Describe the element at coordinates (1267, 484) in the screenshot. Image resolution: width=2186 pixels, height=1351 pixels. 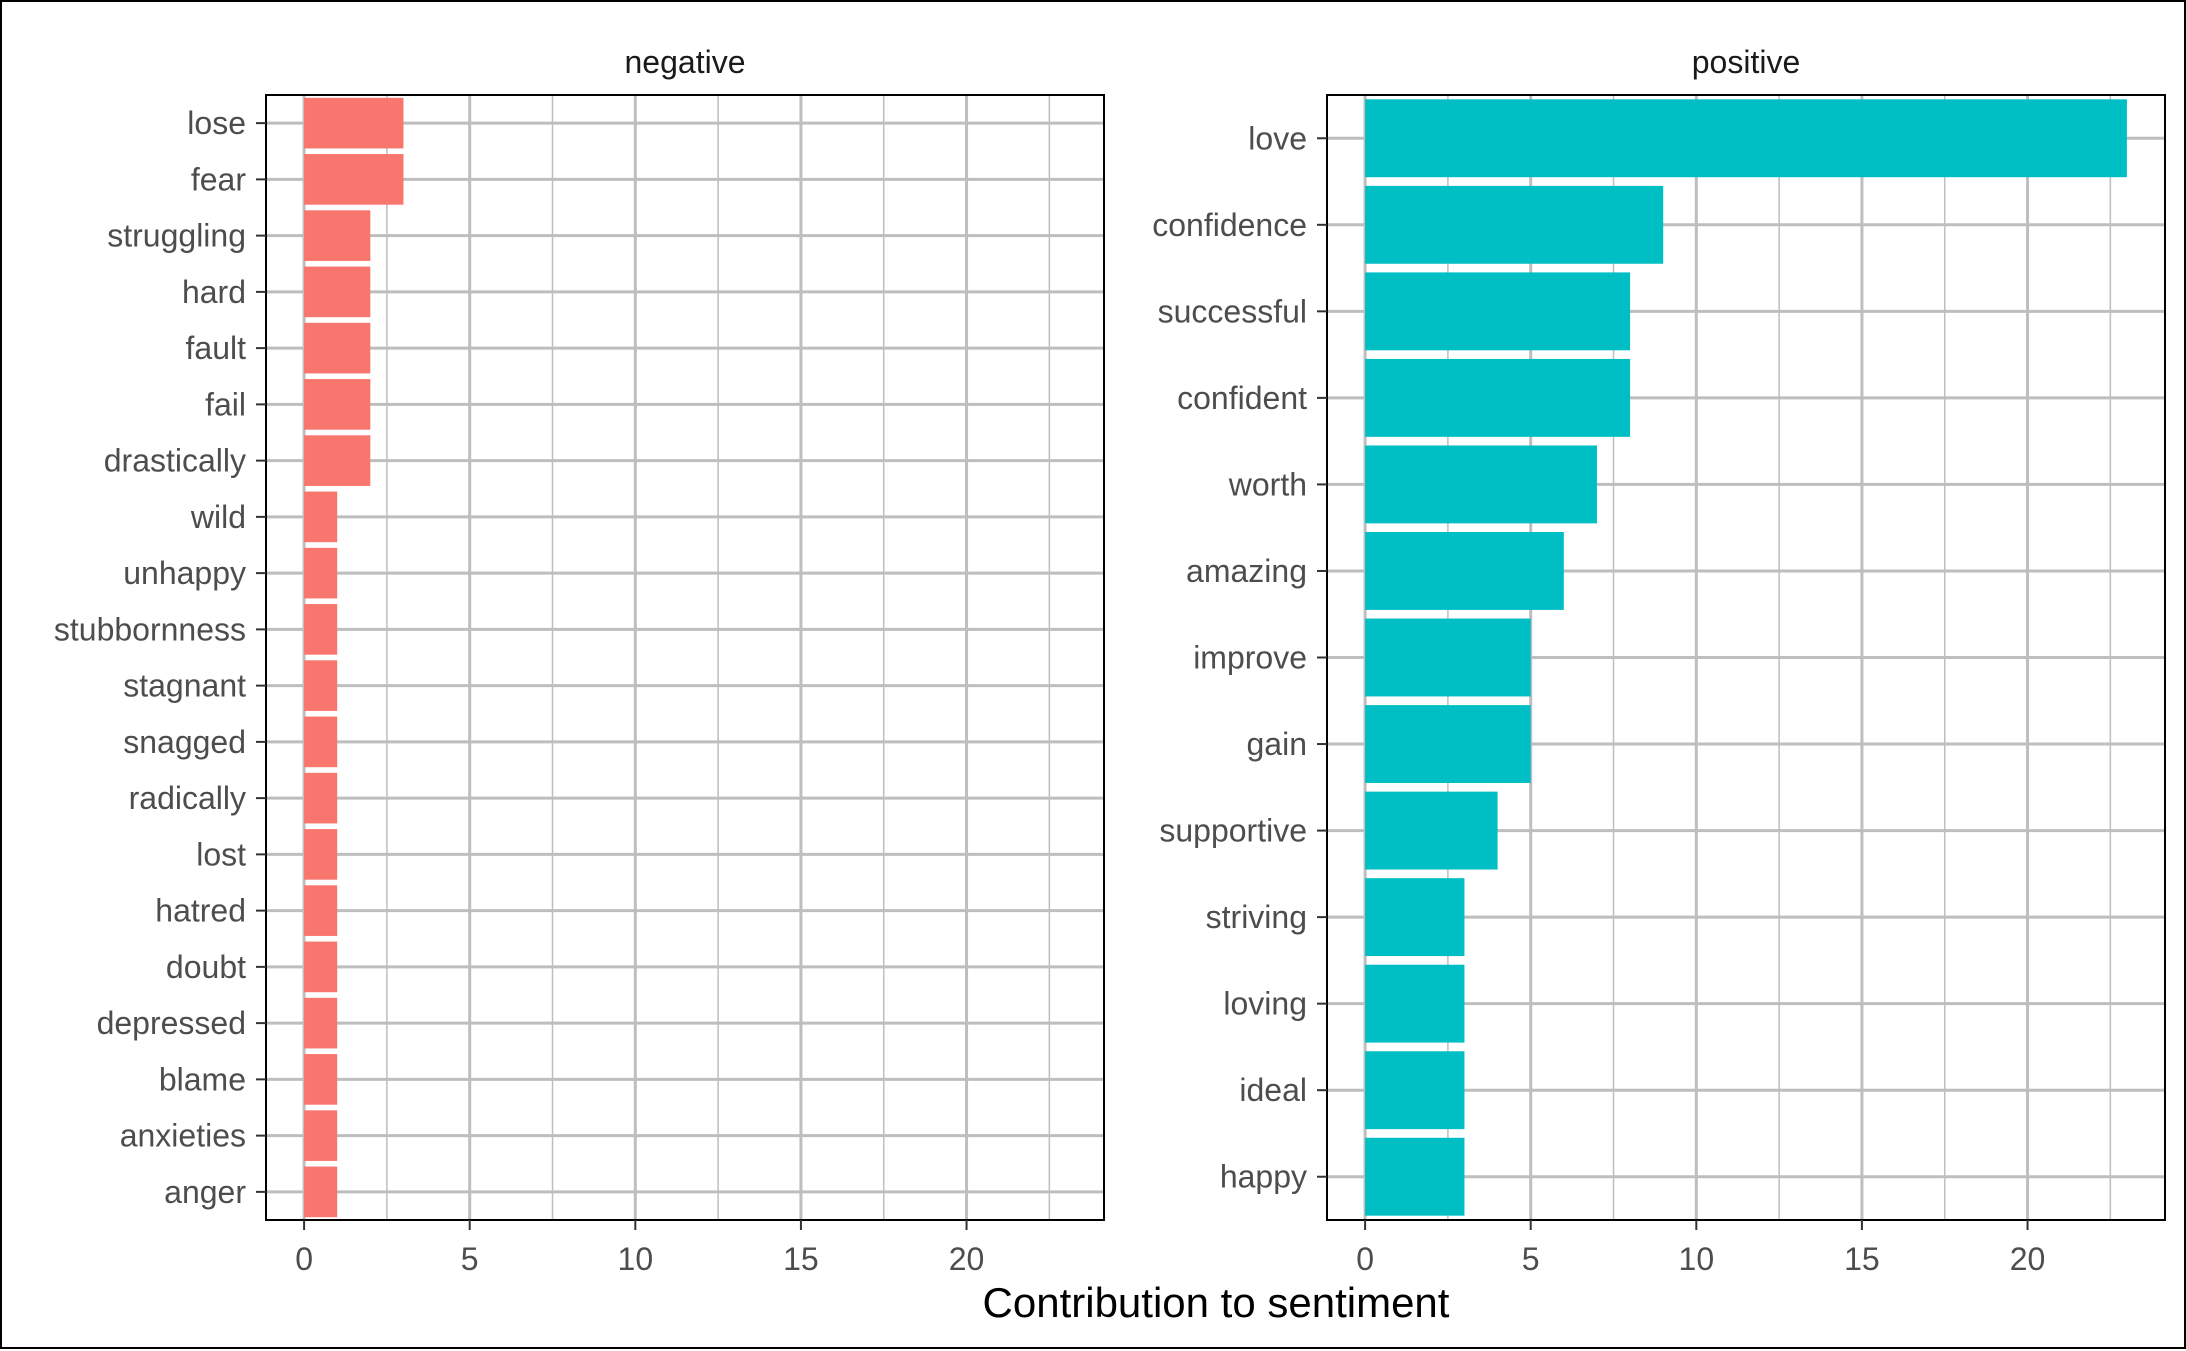
I see `category-label: worth` at that location.